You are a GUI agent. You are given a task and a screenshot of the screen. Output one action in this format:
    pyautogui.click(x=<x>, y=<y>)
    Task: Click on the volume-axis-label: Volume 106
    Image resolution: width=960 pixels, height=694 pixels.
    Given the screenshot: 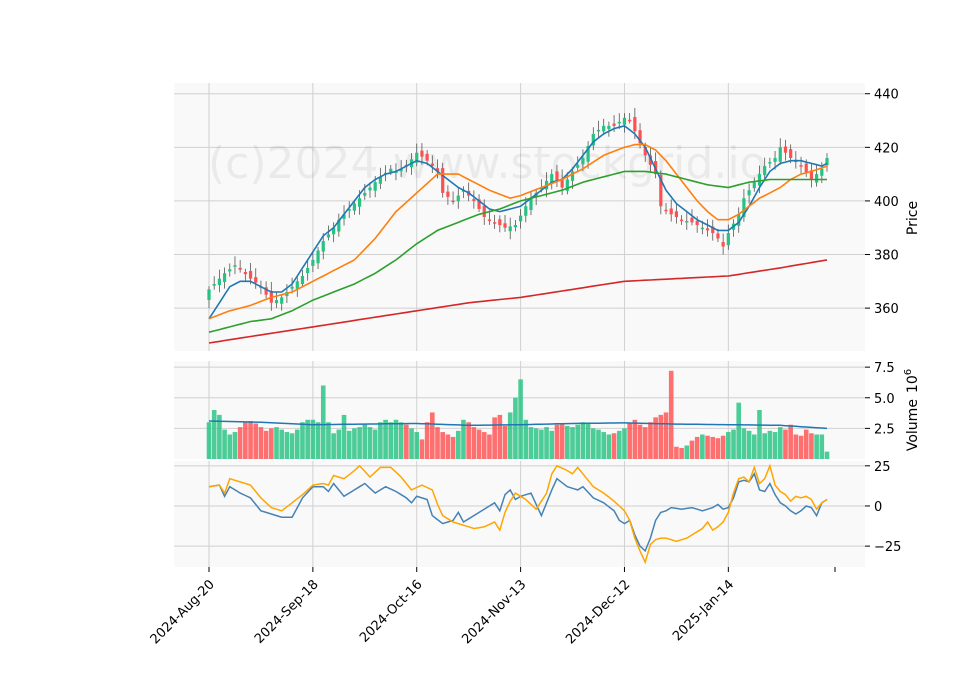 What is the action you would take?
    pyautogui.click(x=912, y=410)
    